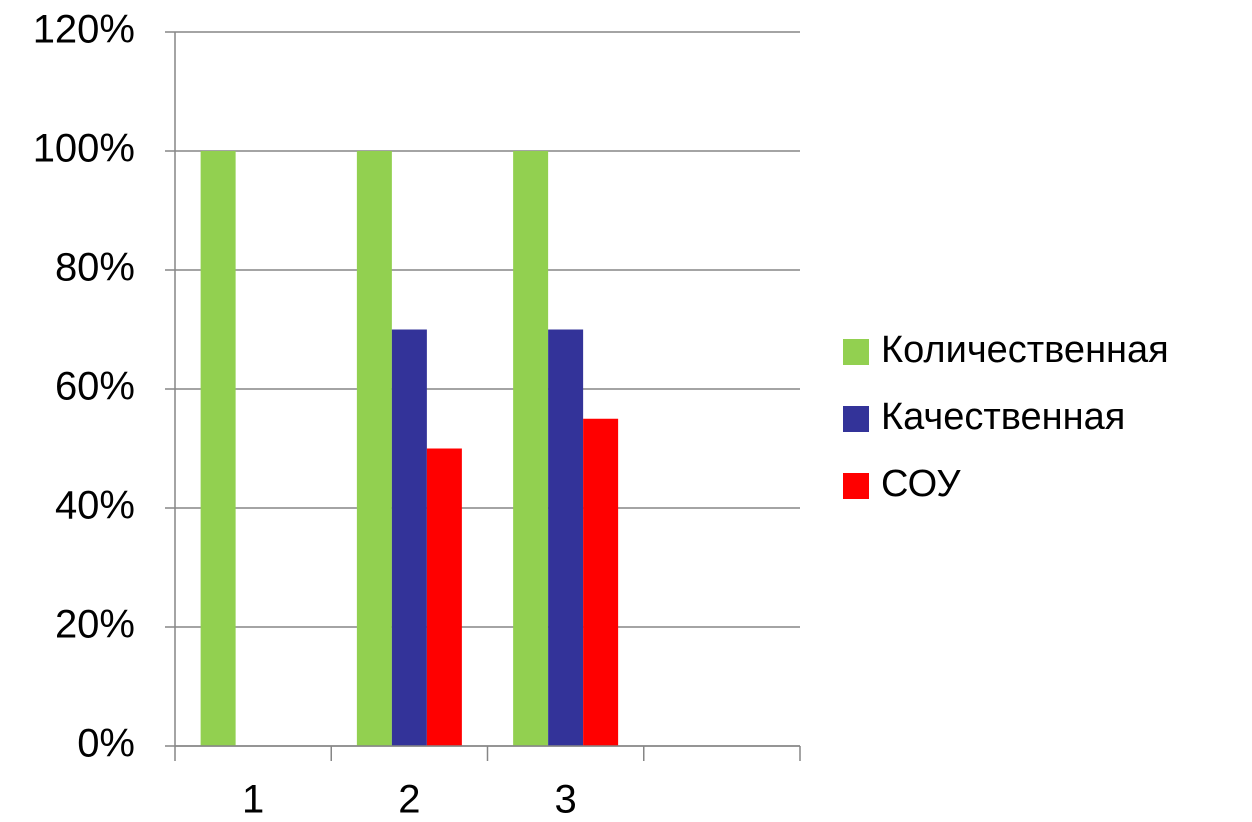 This screenshot has height=822, width=1252. Describe the element at coordinates (95, 268) in the screenshot. I see `y-tick-label: 80%` at that location.